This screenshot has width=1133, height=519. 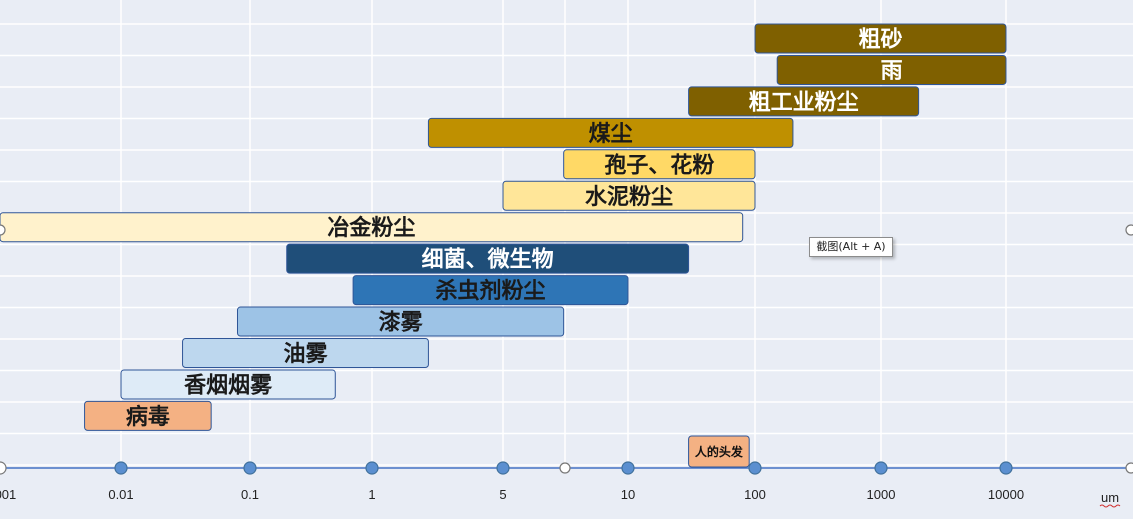 I want to click on range-bar-label: 漆雾, so click(x=401, y=323).